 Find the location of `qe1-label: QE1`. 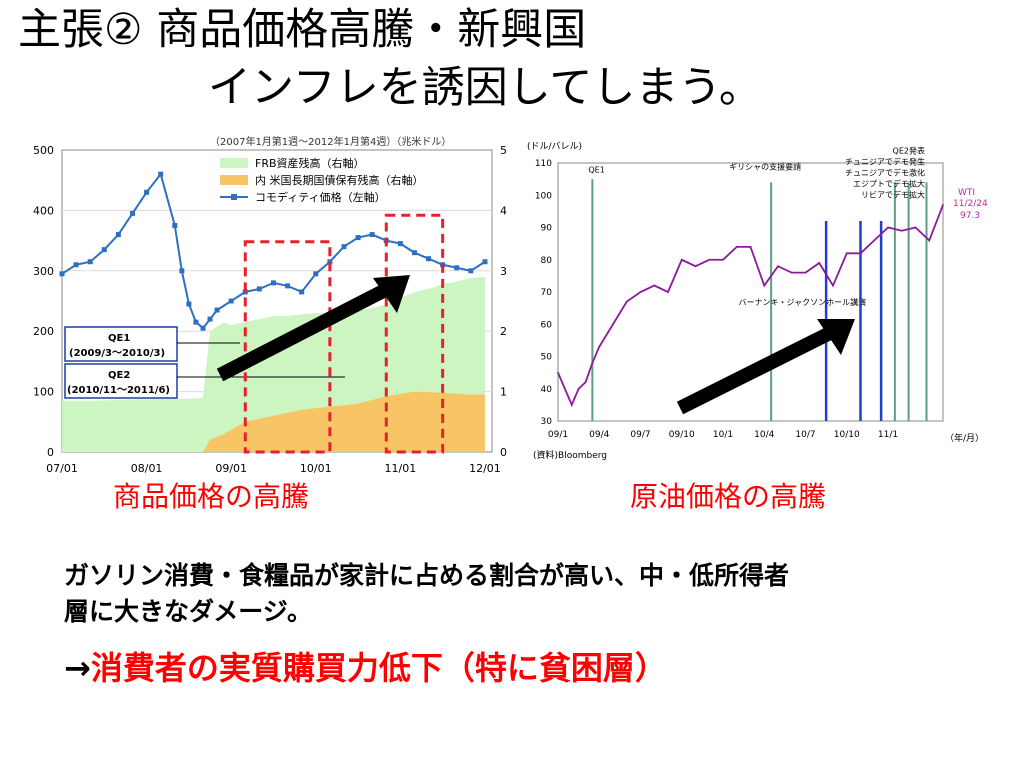

qe1-label: QE1 is located at coordinates (119, 338).